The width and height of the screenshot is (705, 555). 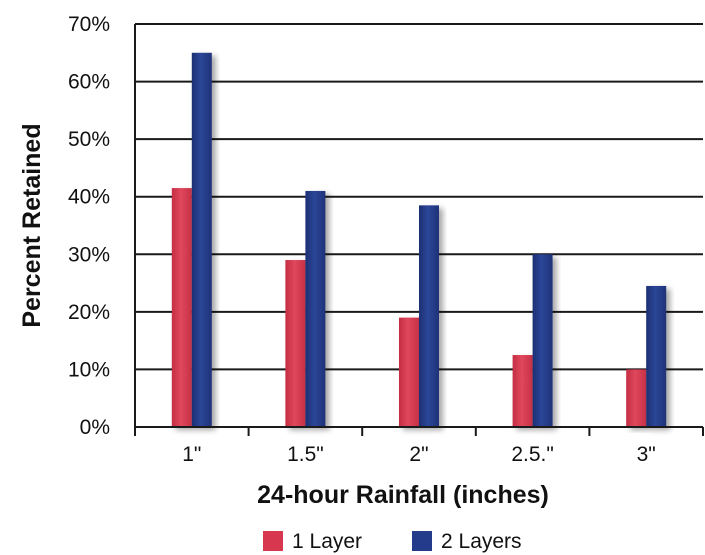 I want to click on y-tick-label: 40%, so click(x=89, y=197).